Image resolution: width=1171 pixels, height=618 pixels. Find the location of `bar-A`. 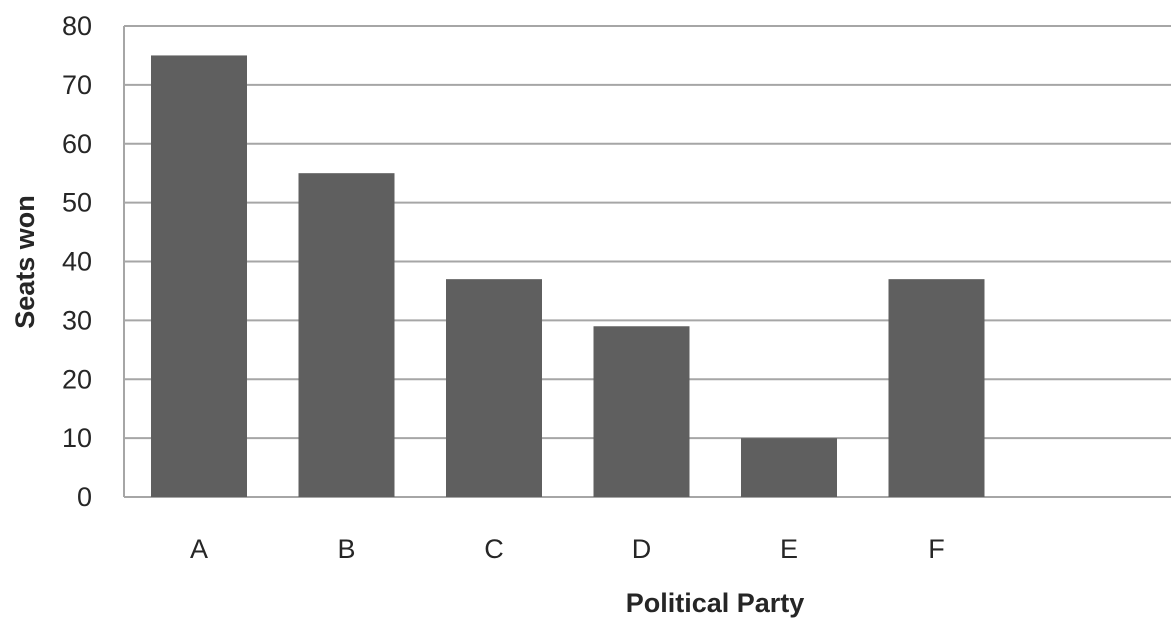

bar-A is located at coordinates (199, 276).